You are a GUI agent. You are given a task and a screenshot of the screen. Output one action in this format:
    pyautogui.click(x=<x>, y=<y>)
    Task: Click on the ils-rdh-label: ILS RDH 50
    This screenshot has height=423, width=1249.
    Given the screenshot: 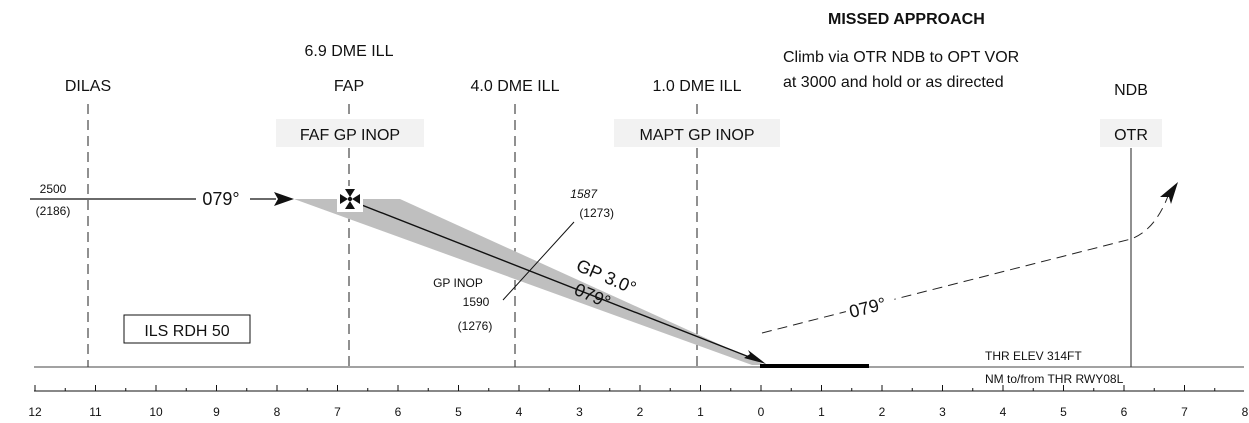 What is the action you would take?
    pyautogui.click(x=186, y=331)
    